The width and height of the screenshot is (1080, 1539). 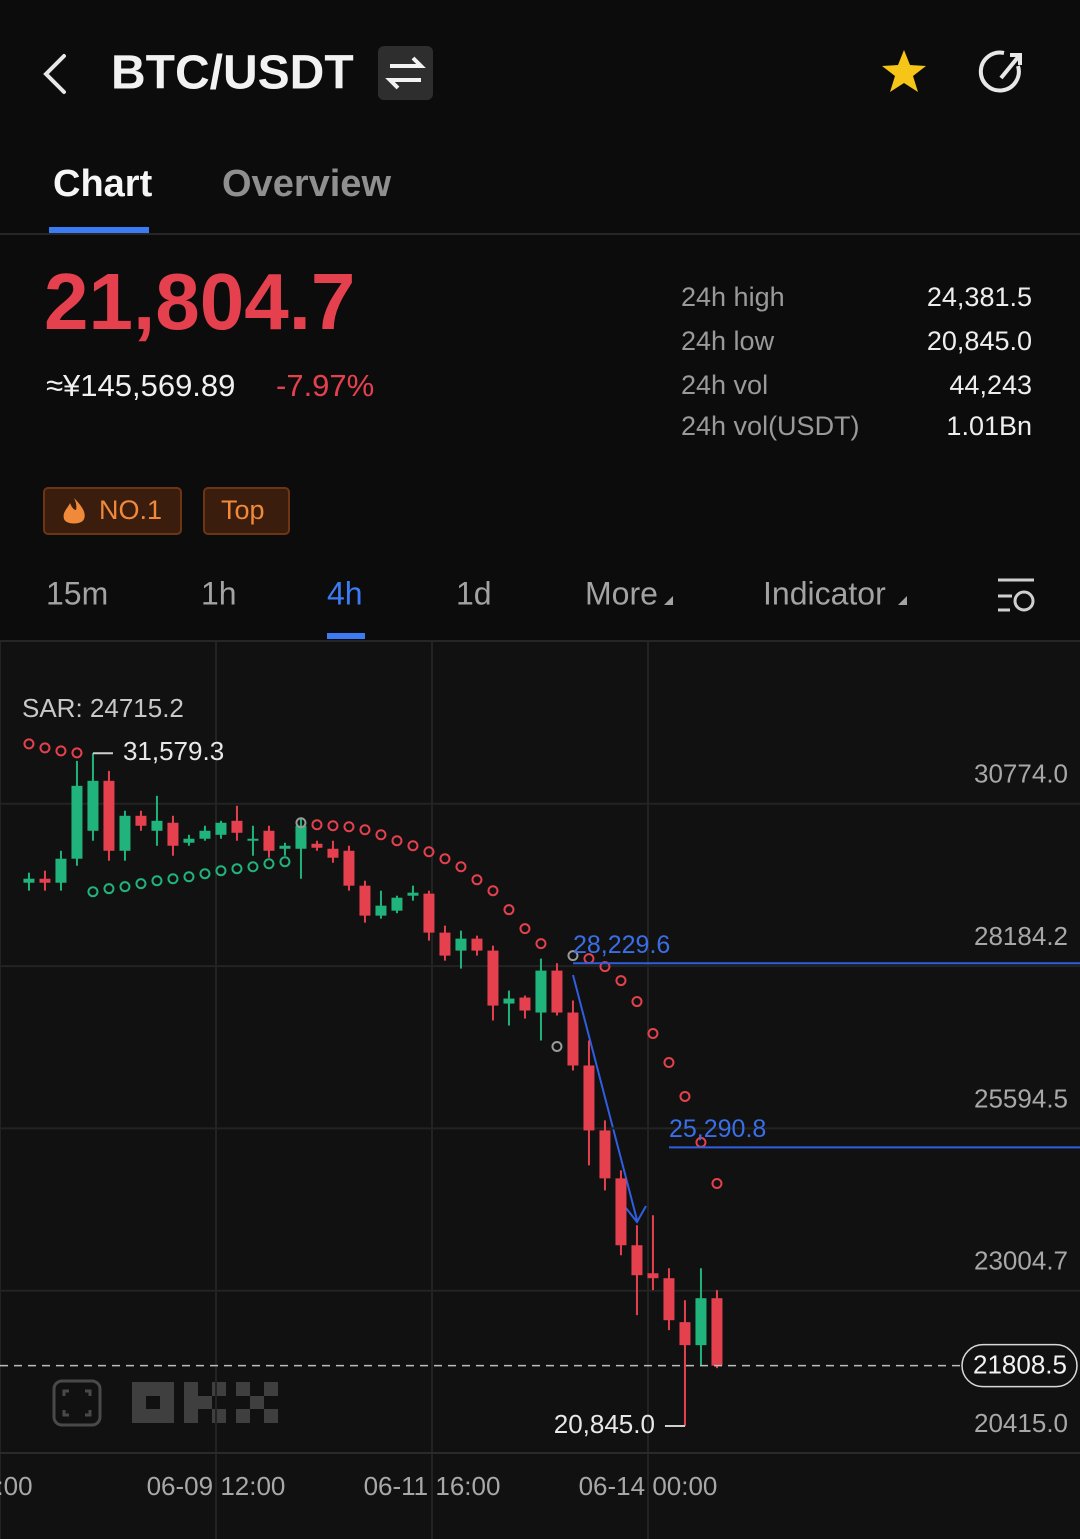 I want to click on tag: Top, so click(x=246, y=511).